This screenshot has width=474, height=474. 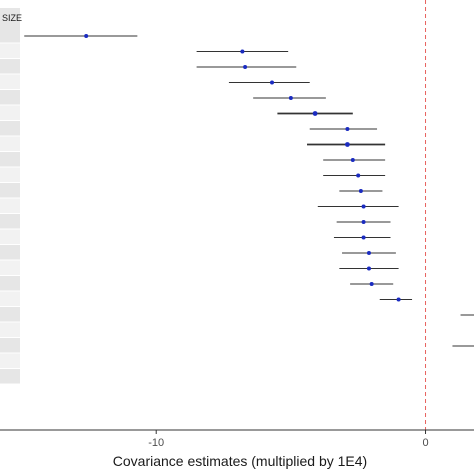 I want to click on x-tick-label: 0, so click(x=425, y=443).